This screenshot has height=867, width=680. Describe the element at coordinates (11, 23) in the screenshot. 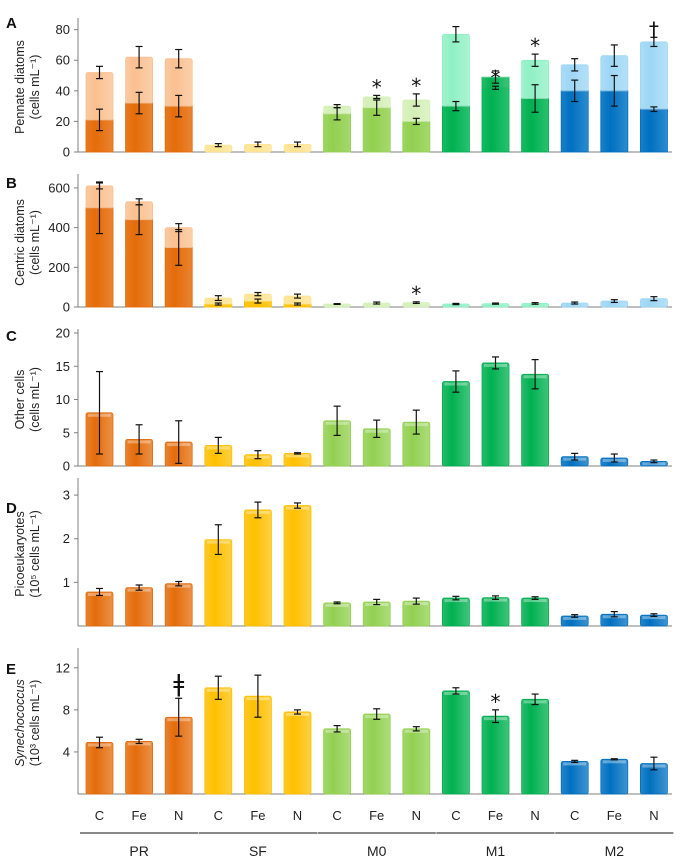

I see `panel-letter: A` at that location.